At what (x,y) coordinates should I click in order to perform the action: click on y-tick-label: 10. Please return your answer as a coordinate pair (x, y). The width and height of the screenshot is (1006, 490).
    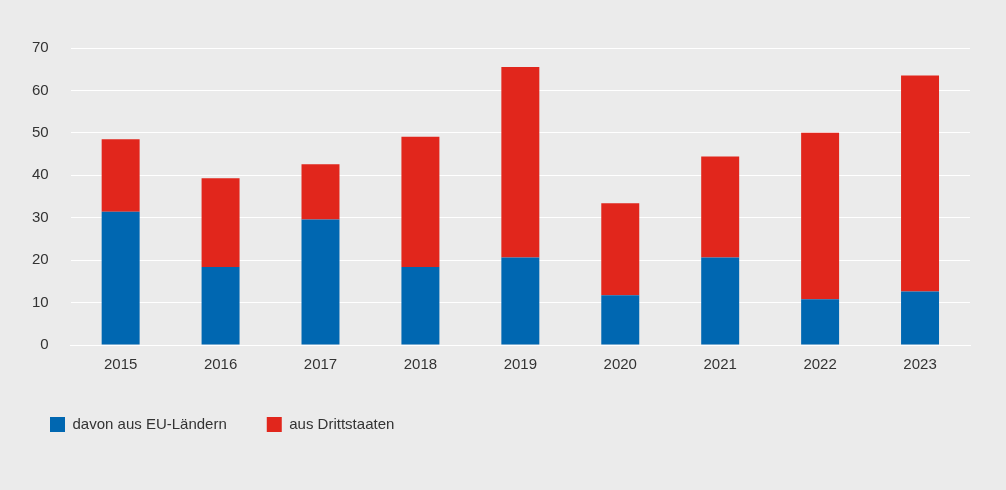
    Looking at the image, I should click on (40, 301).